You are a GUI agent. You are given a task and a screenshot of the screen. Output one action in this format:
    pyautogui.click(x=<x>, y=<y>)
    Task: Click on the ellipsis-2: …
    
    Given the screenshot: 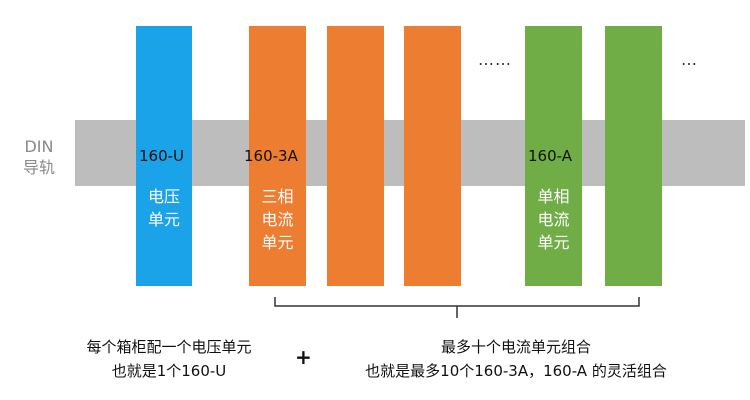 What is the action you would take?
    pyautogui.click(x=689, y=59)
    